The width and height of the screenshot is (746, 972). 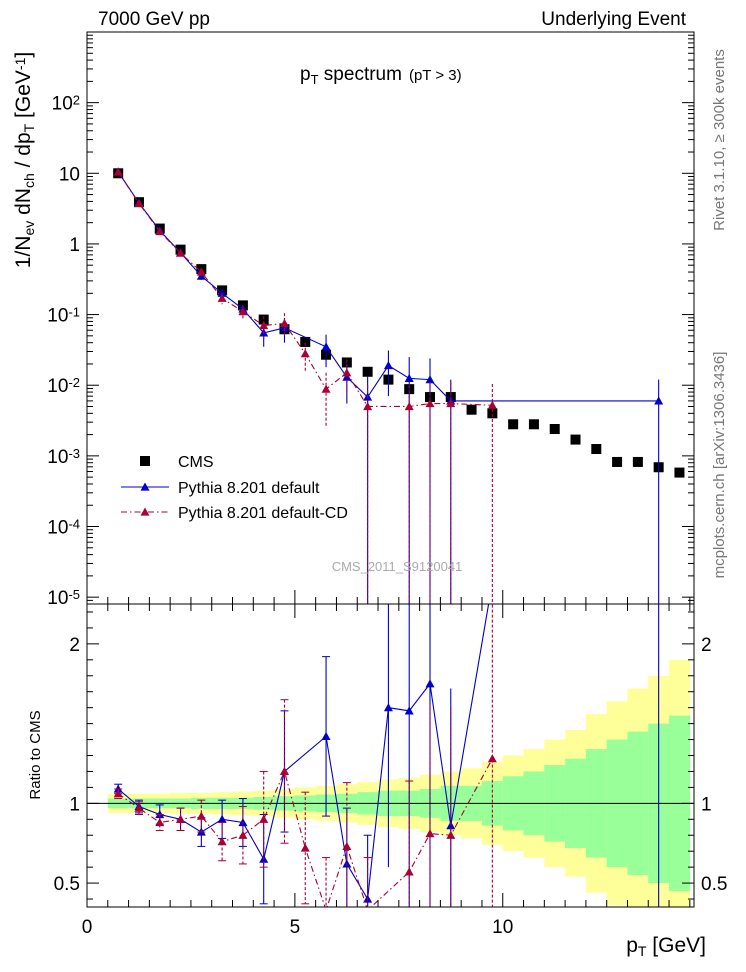 What do you see at coordinates (676, 945) in the screenshot?
I see `x-axis-label-text-part: [GeV]` at bounding box center [676, 945].